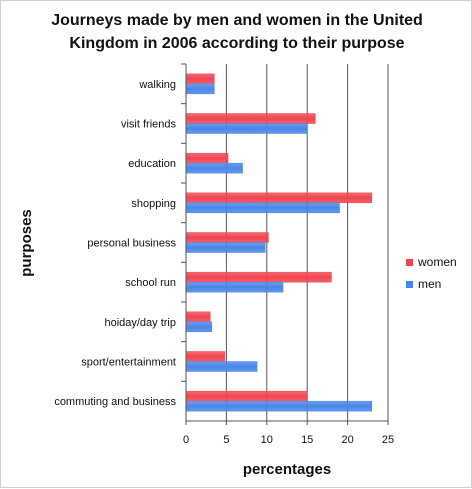 The height and width of the screenshot is (489, 472). I want to click on legend-swatch-women, so click(409, 262).